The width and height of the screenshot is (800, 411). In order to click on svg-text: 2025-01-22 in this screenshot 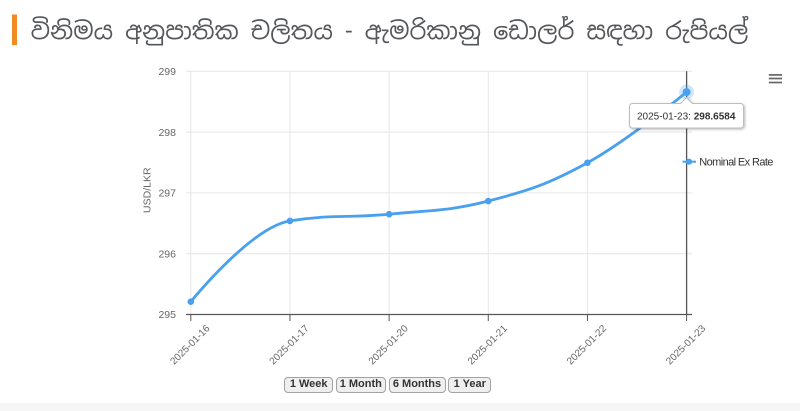, I will do `click(587, 345)`.